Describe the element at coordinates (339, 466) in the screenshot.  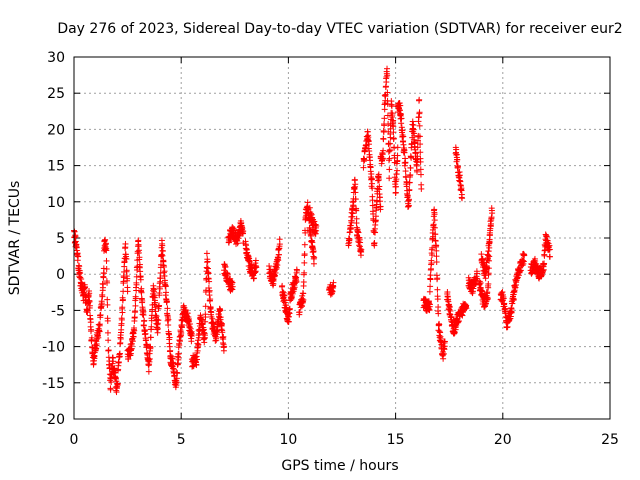
I see `x-axis-label: GPS time / hours` at that location.